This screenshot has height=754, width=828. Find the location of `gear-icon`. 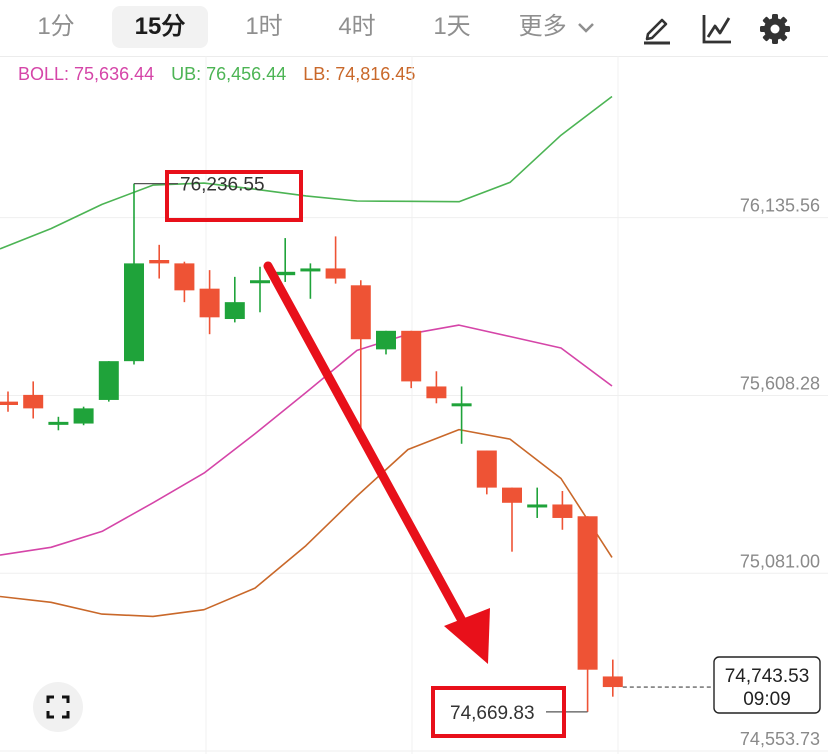

gear-icon is located at coordinates (775, 29).